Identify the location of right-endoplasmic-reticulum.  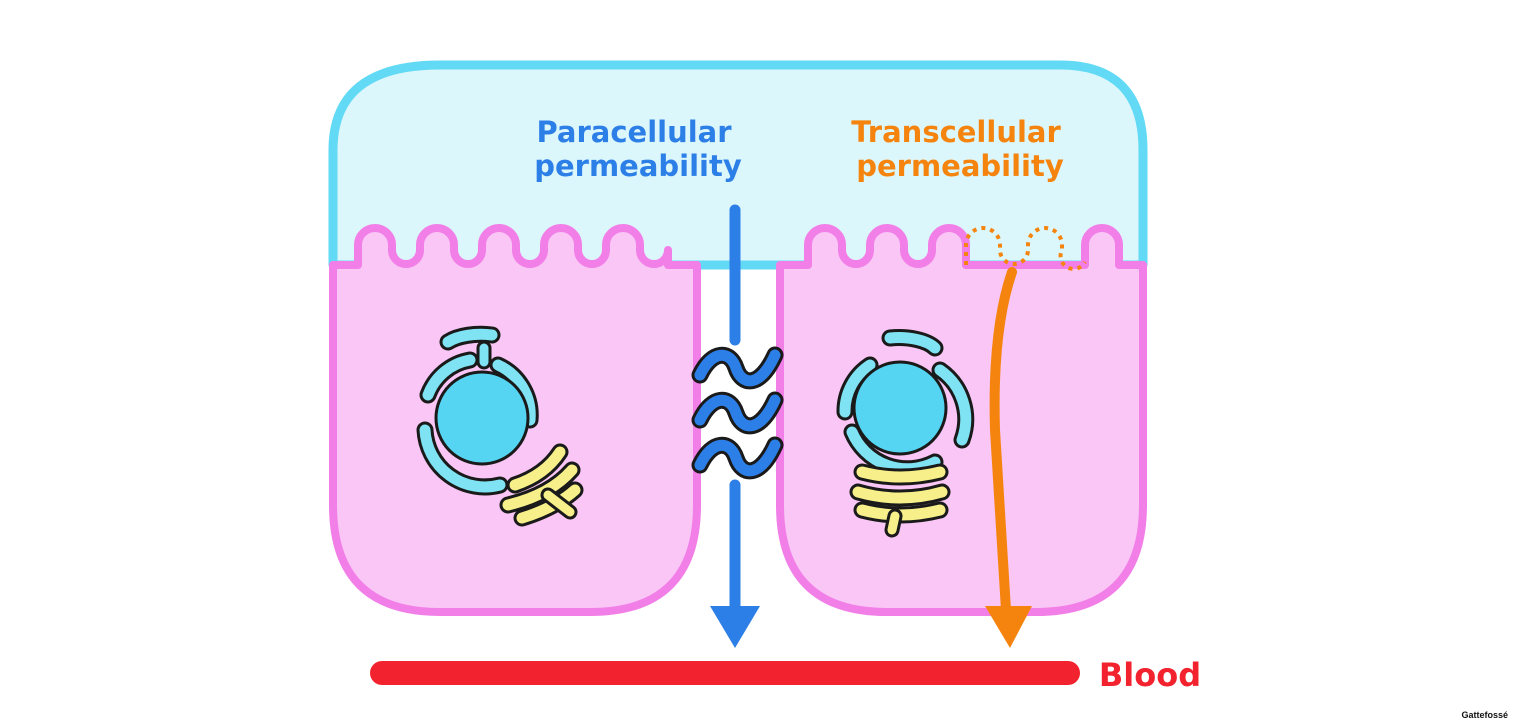
(905, 403).